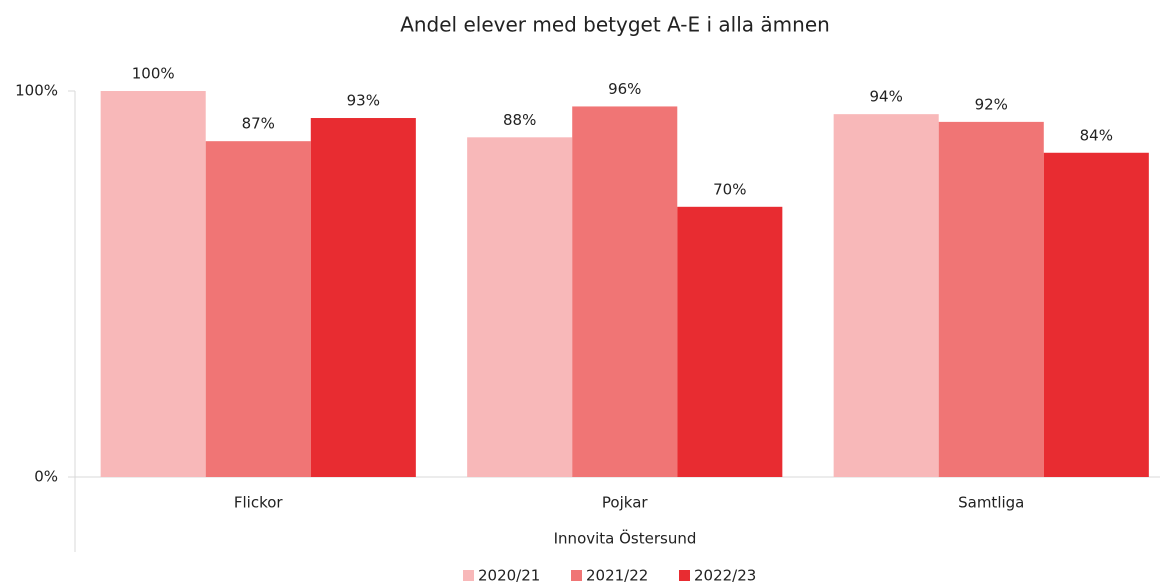  What do you see at coordinates (258, 124) in the screenshot?
I see `data-label: 87%` at bounding box center [258, 124].